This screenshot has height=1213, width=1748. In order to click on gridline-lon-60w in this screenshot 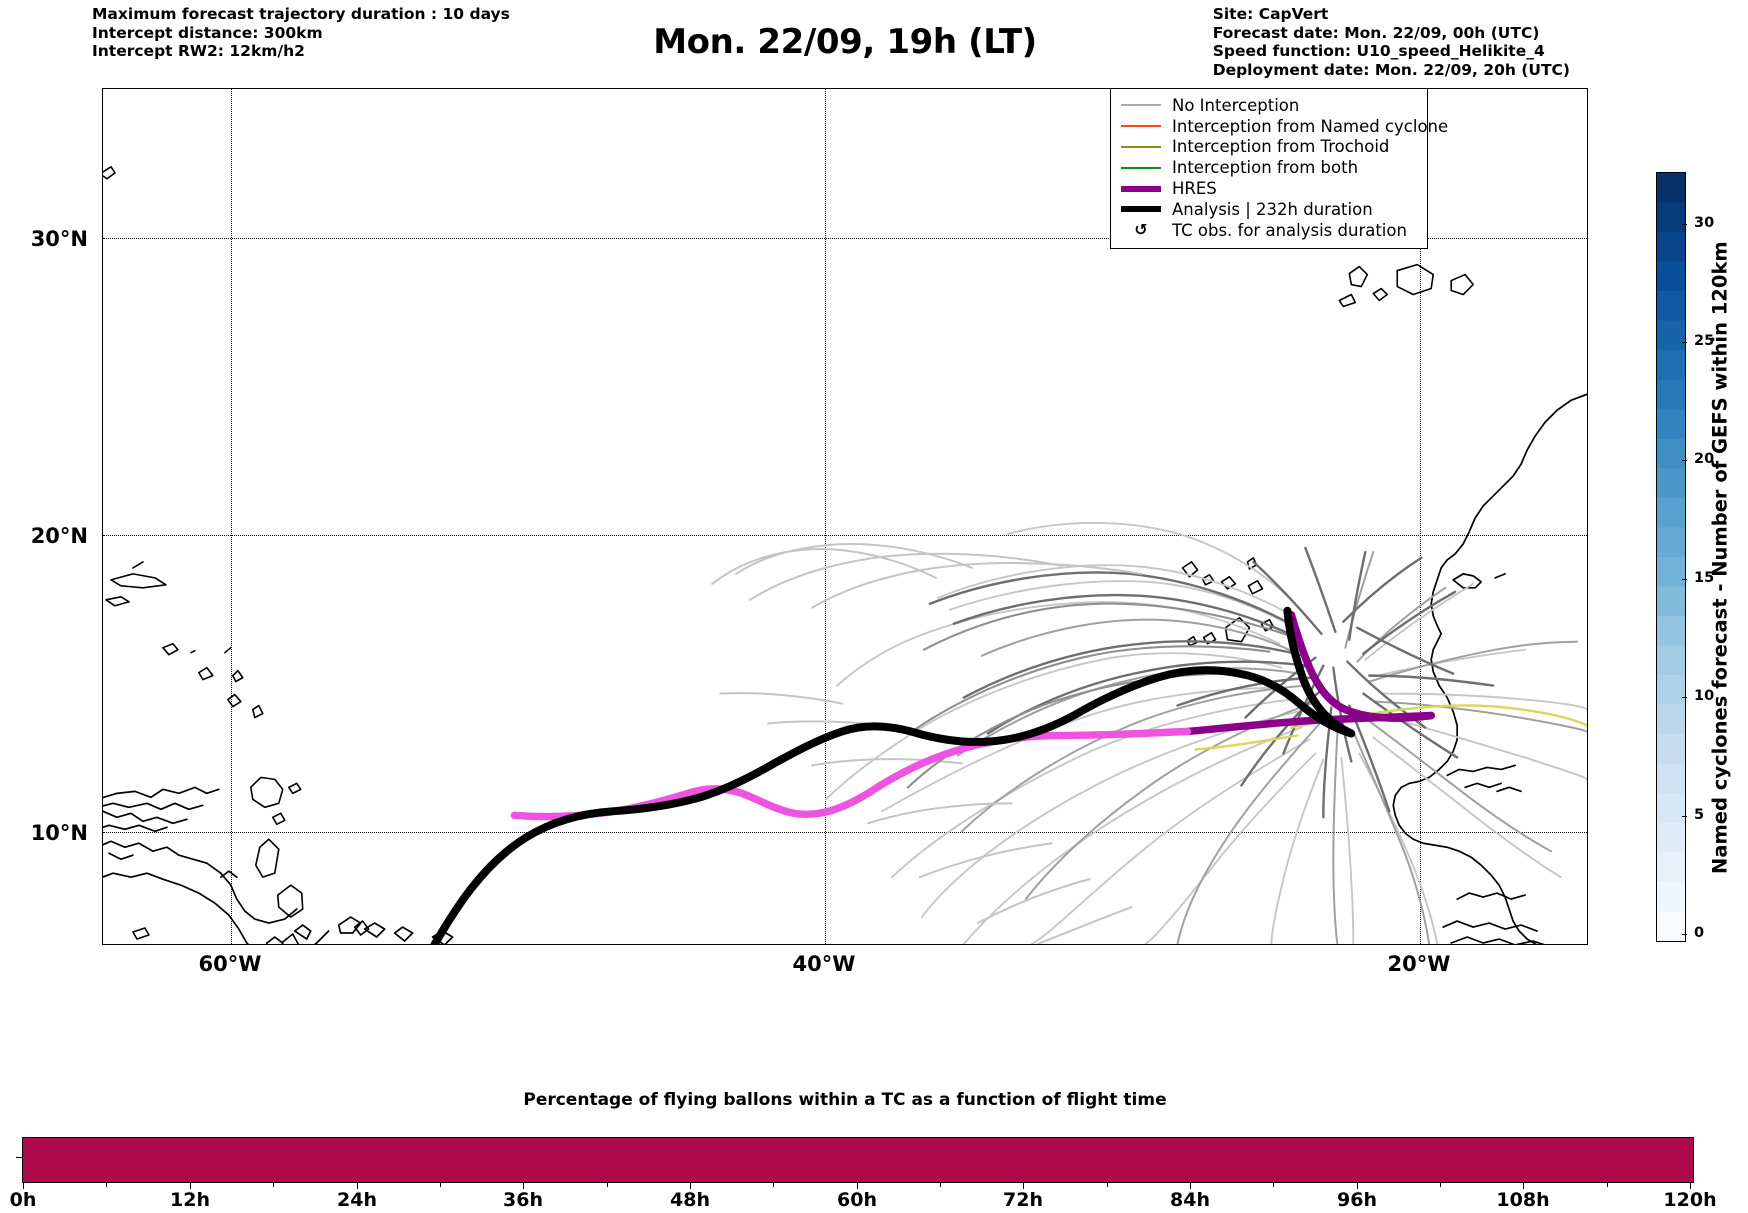, I will do `click(231, 516)`.